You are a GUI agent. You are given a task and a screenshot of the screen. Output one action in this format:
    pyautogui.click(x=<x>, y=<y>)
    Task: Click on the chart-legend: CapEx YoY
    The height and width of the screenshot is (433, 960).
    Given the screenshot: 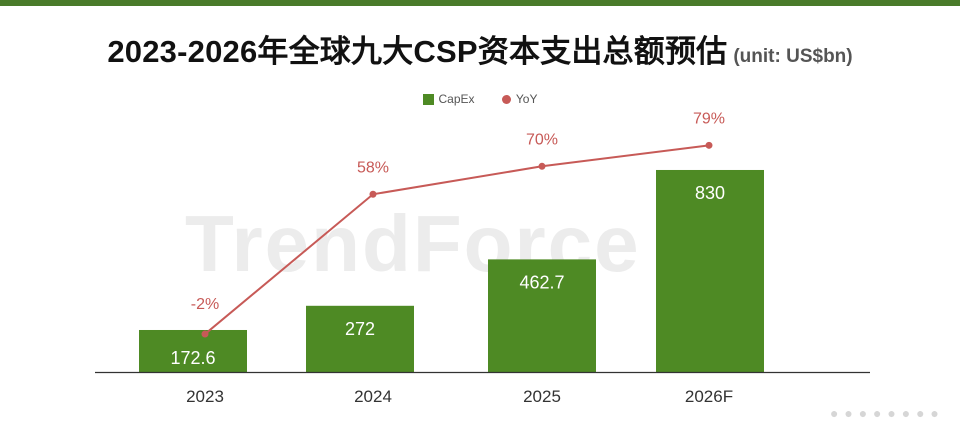 What is the action you would take?
    pyautogui.click(x=480, y=98)
    